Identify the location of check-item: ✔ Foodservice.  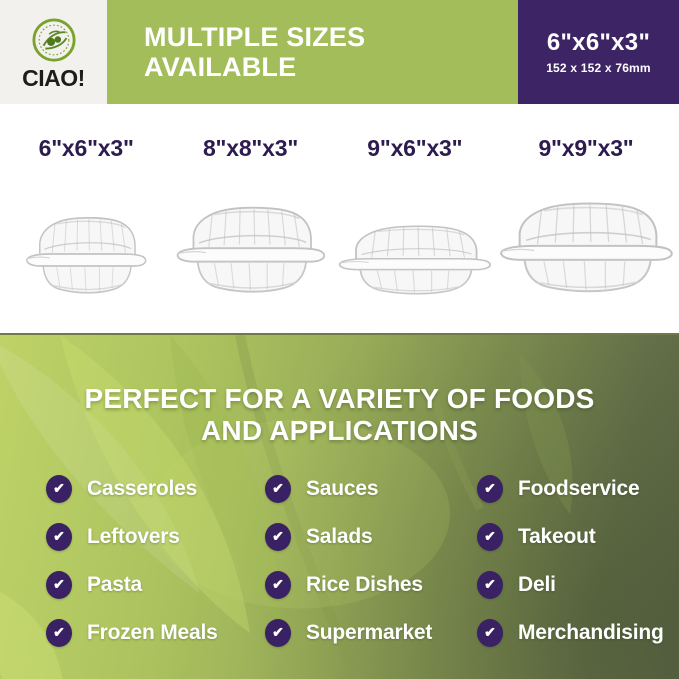
(570, 488).